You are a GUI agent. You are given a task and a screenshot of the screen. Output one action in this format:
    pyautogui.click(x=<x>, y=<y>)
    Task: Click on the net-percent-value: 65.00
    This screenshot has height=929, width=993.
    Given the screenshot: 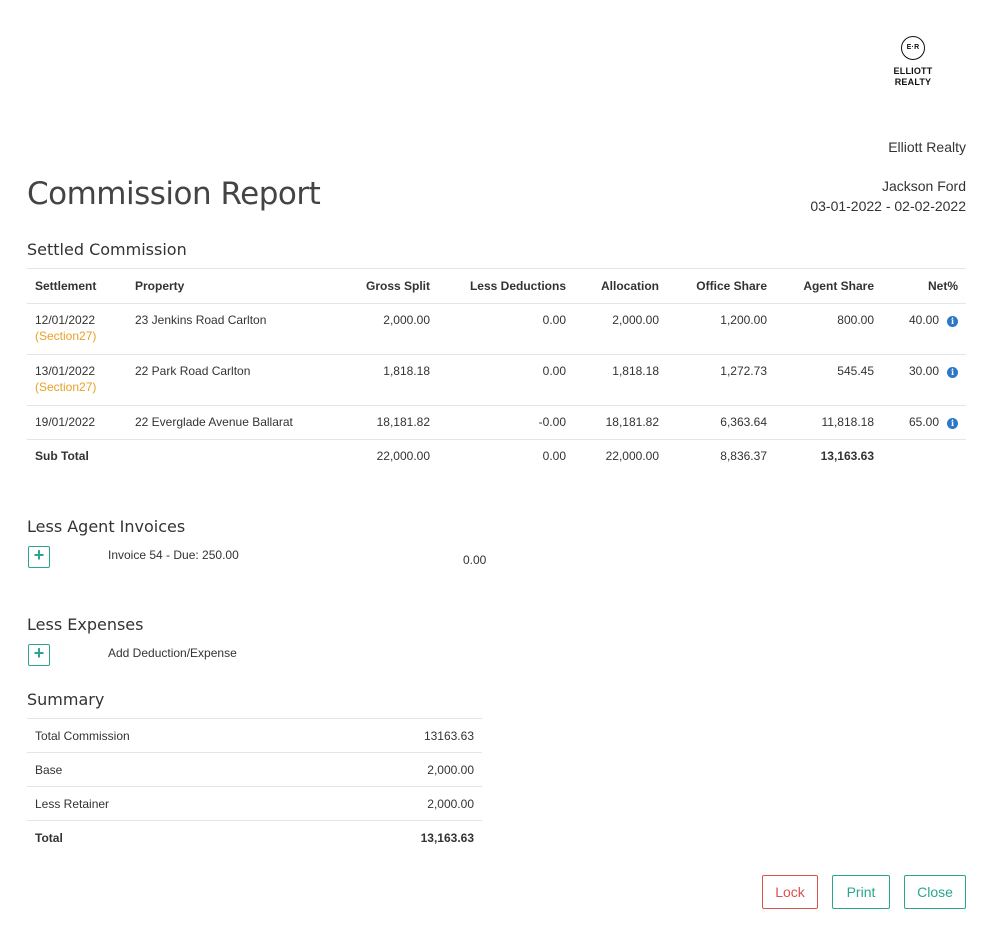 What is the action you would take?
    pyautogui.click(x=923, y=422)
    